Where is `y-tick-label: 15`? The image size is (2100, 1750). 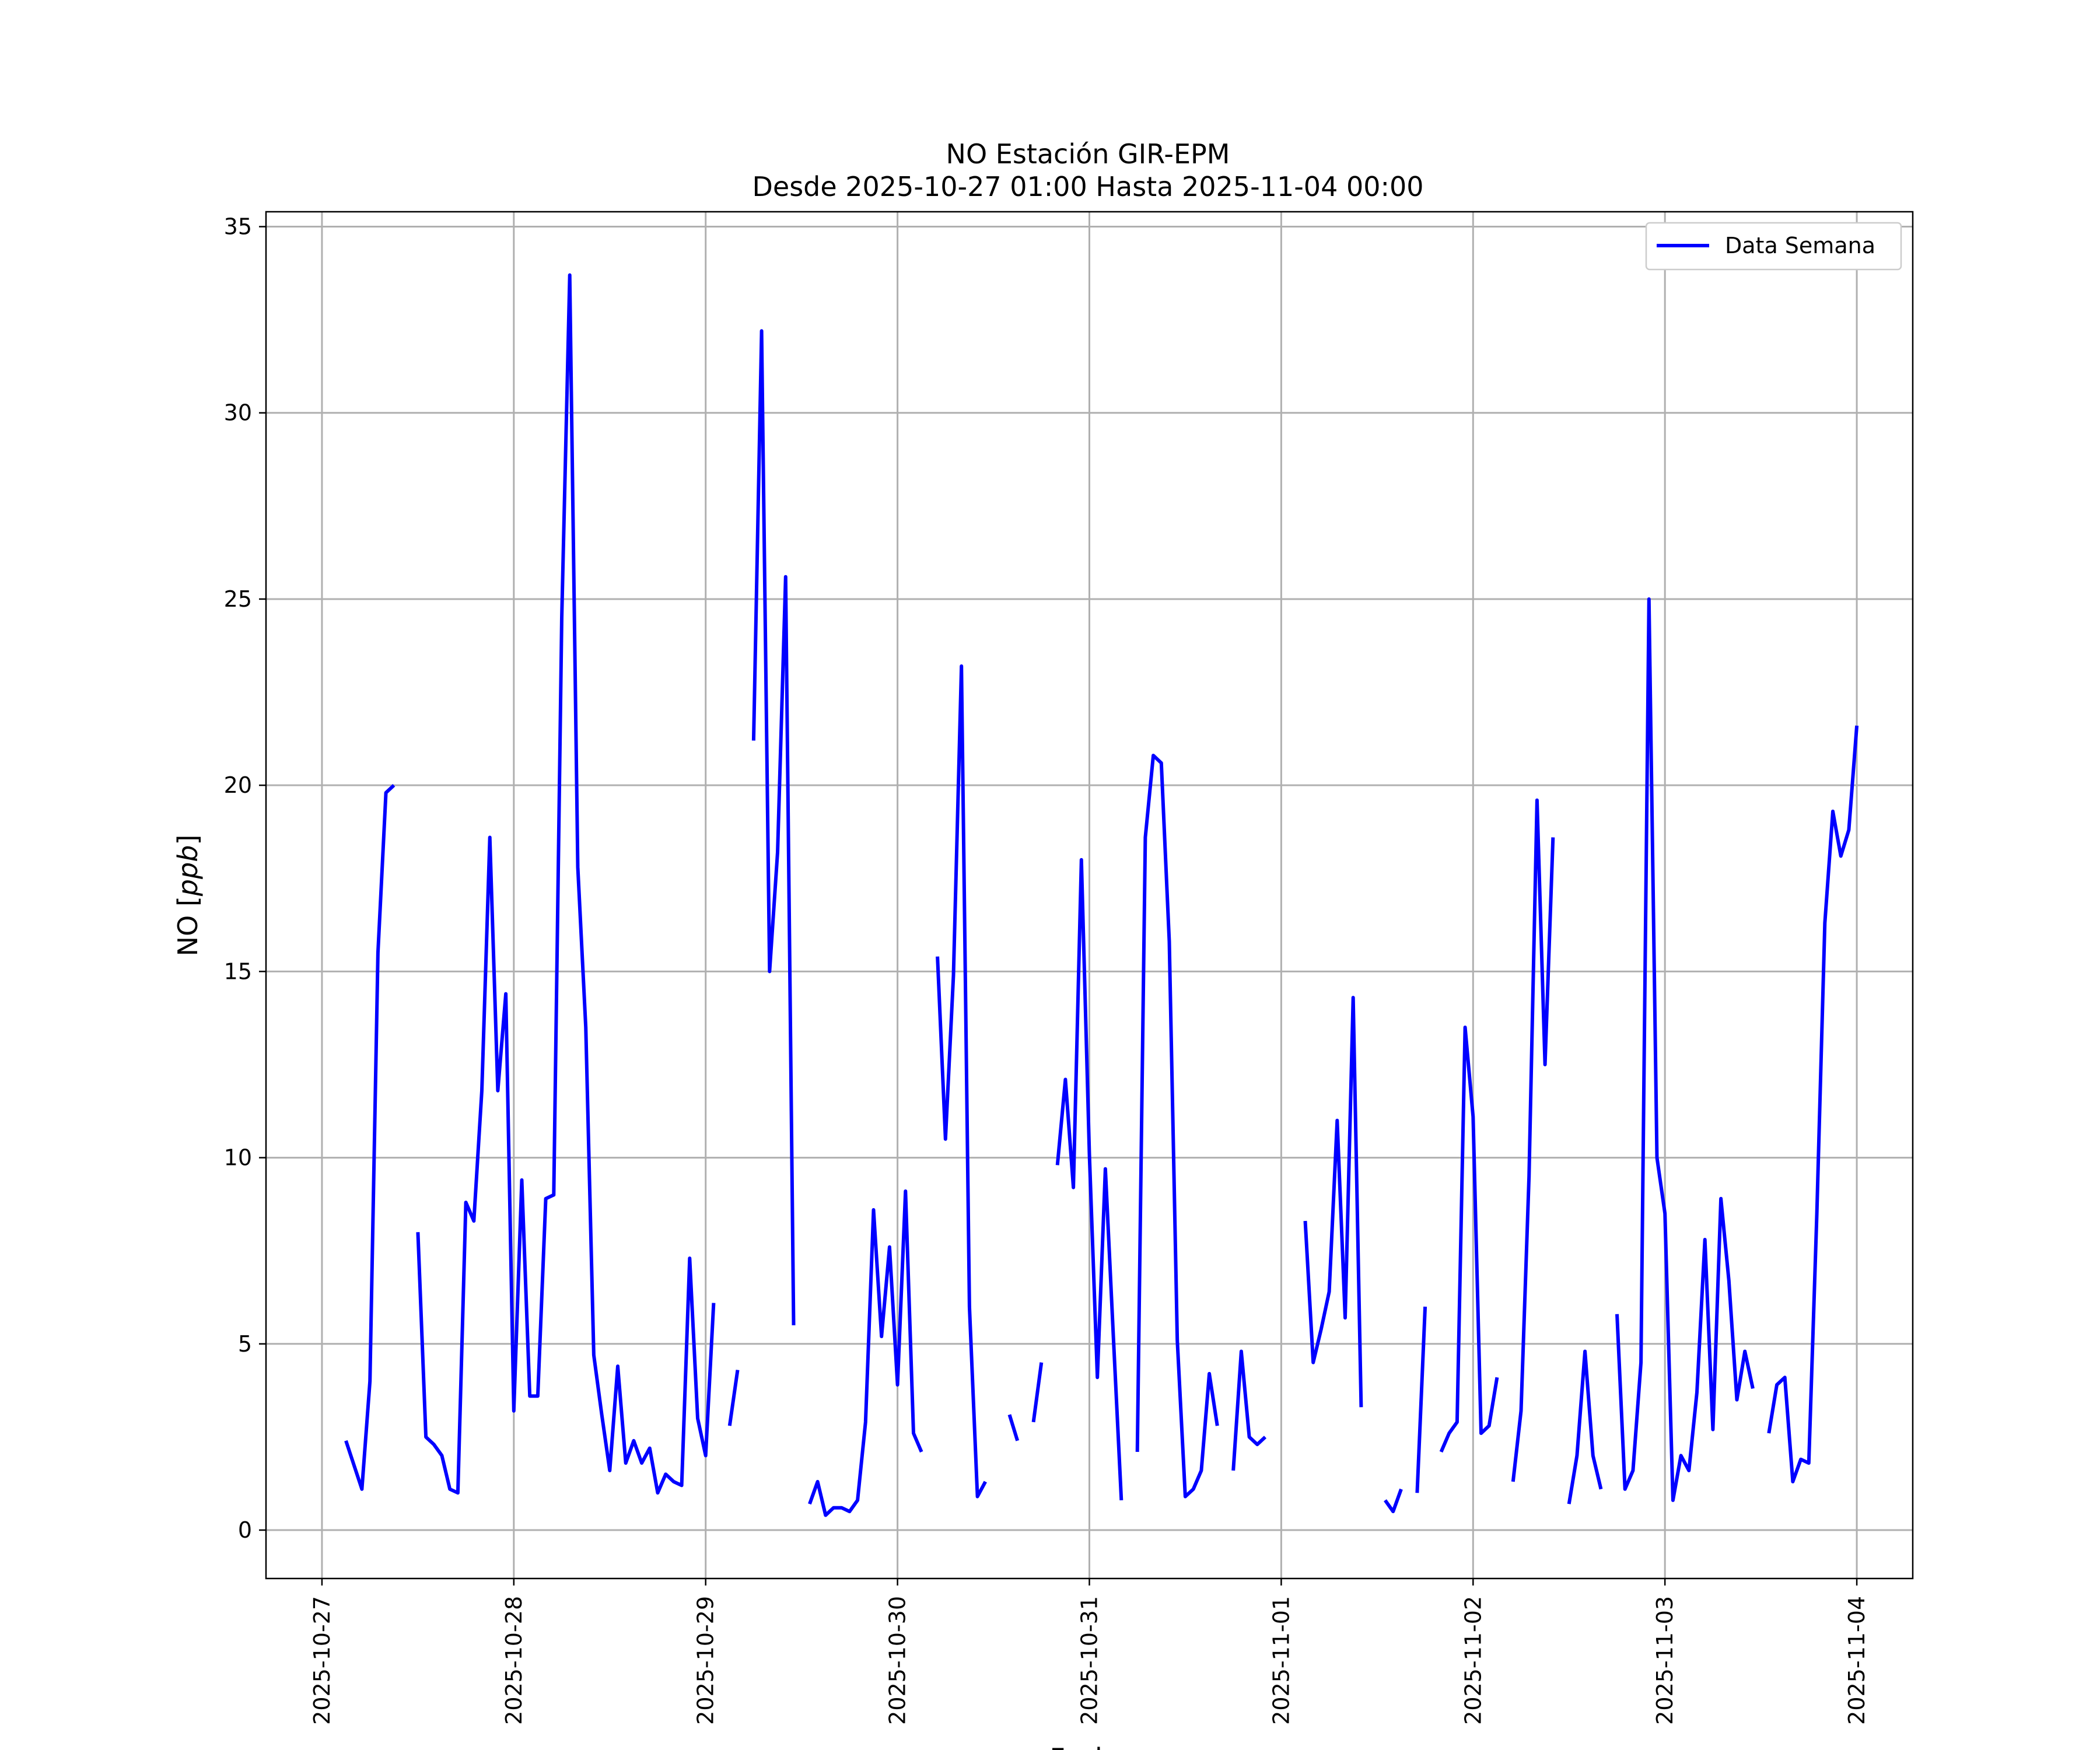
y-tick-label: 15 is located at coordinates (238, 971).